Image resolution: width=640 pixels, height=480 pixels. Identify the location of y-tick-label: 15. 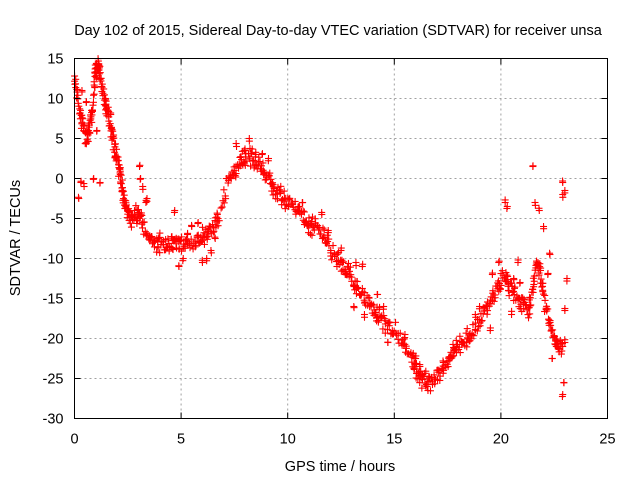
(55, 60).